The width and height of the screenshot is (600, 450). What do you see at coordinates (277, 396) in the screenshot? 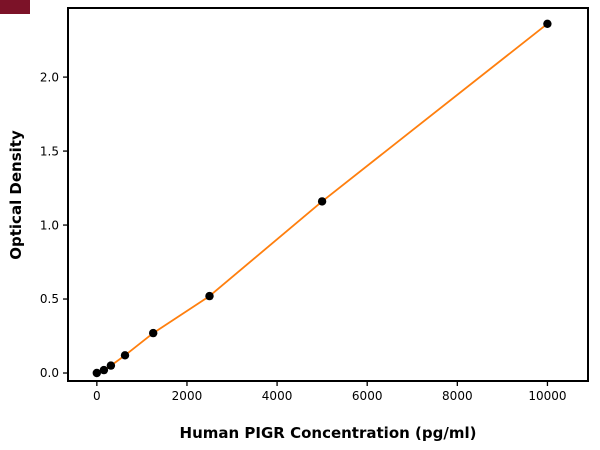
I see `x-tick-label: 4000` at bounding box center [277, 396].